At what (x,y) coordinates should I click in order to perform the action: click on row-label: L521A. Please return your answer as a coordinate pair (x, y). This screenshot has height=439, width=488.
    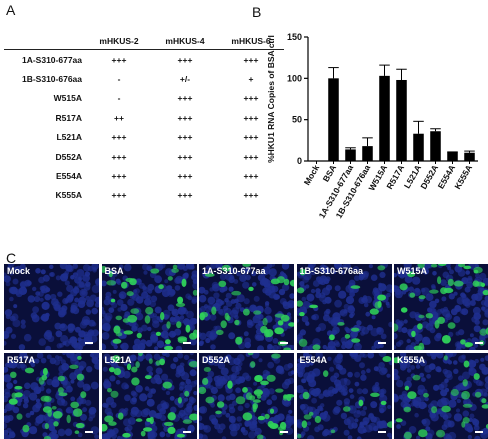
    Looking at the image, I should click on (45, 137).